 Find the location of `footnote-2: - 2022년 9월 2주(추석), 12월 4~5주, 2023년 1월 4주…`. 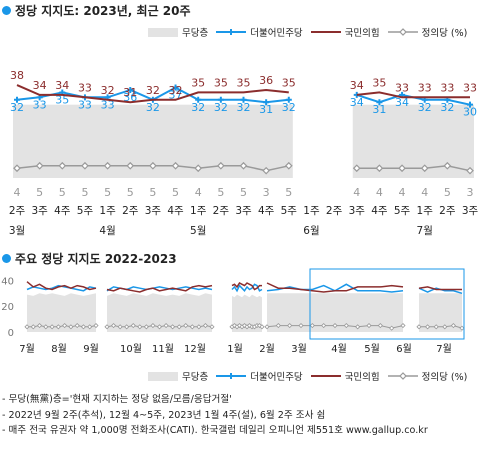

footnote-2: - 2022년 9월 2주(추석), 12월 4~5주, 2023년 1월 4주… is located at coordinates (164, 415).